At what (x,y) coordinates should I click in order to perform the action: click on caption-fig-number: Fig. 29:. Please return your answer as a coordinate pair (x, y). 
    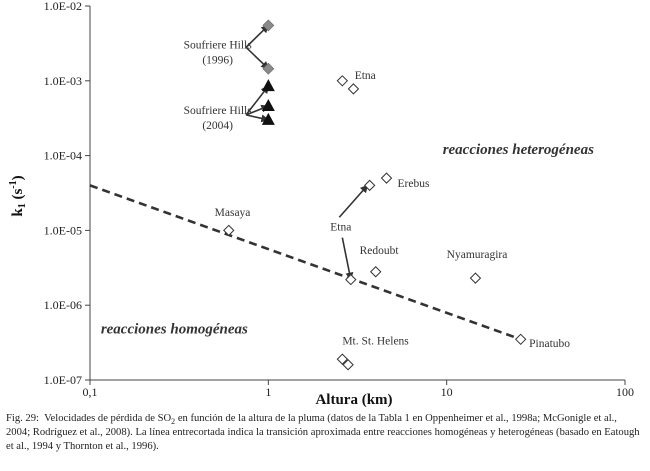
    Looking at the image, I should click on (22, 418).